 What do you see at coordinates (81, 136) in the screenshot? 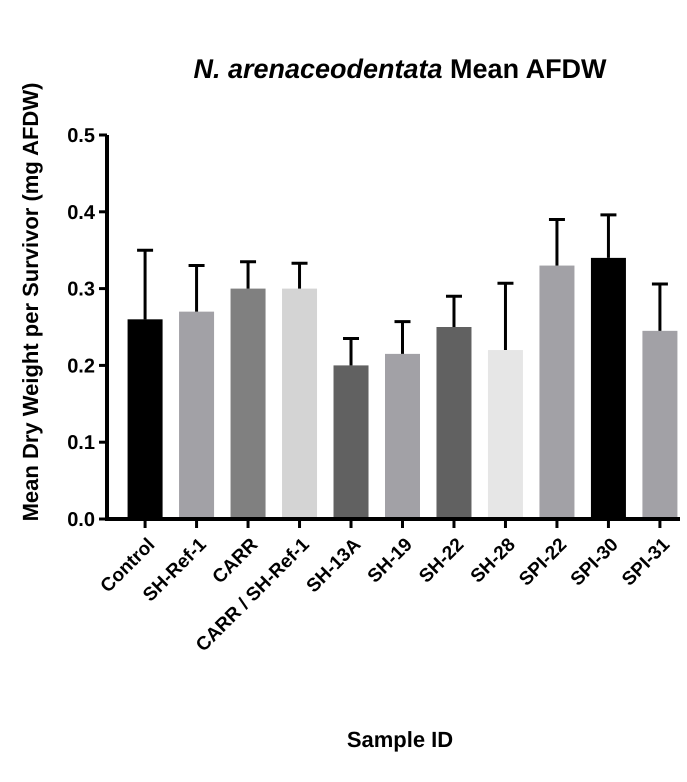
I see `y-tick-label: 0.5` at bounding box center [81, 136].